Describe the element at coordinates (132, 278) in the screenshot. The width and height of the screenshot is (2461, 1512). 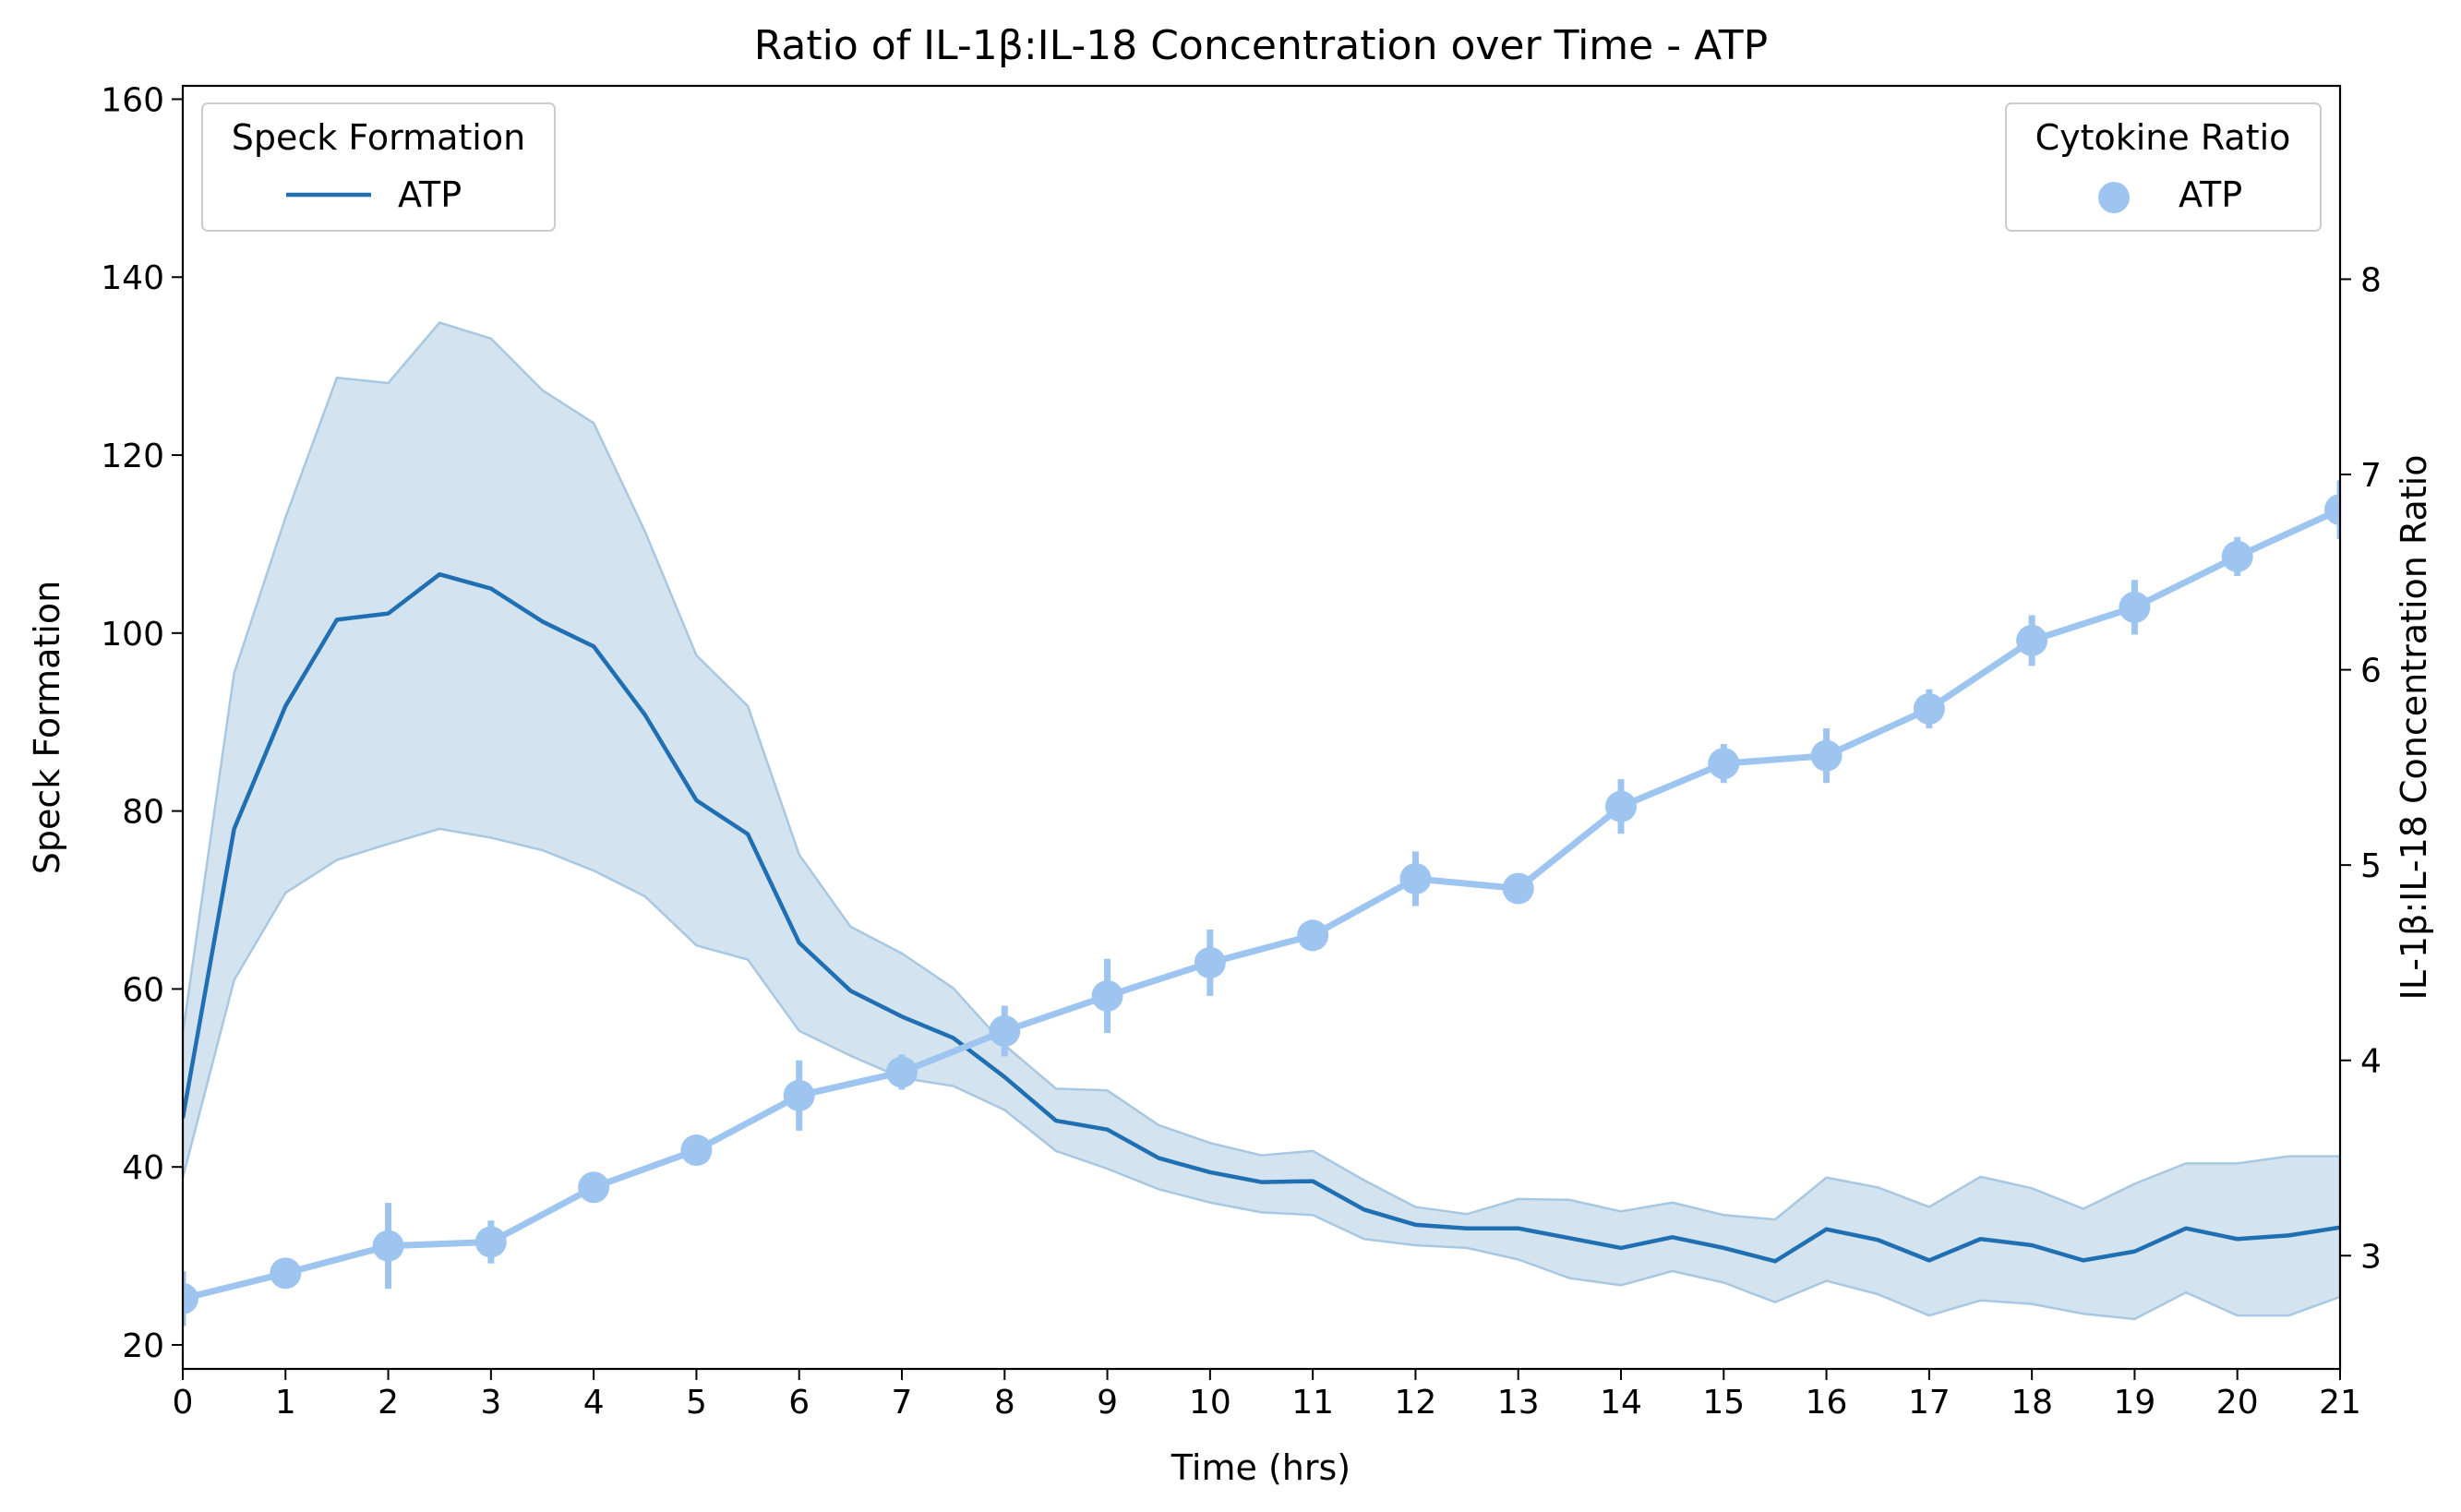
I see `y-left-tick-label: 140` at that location.